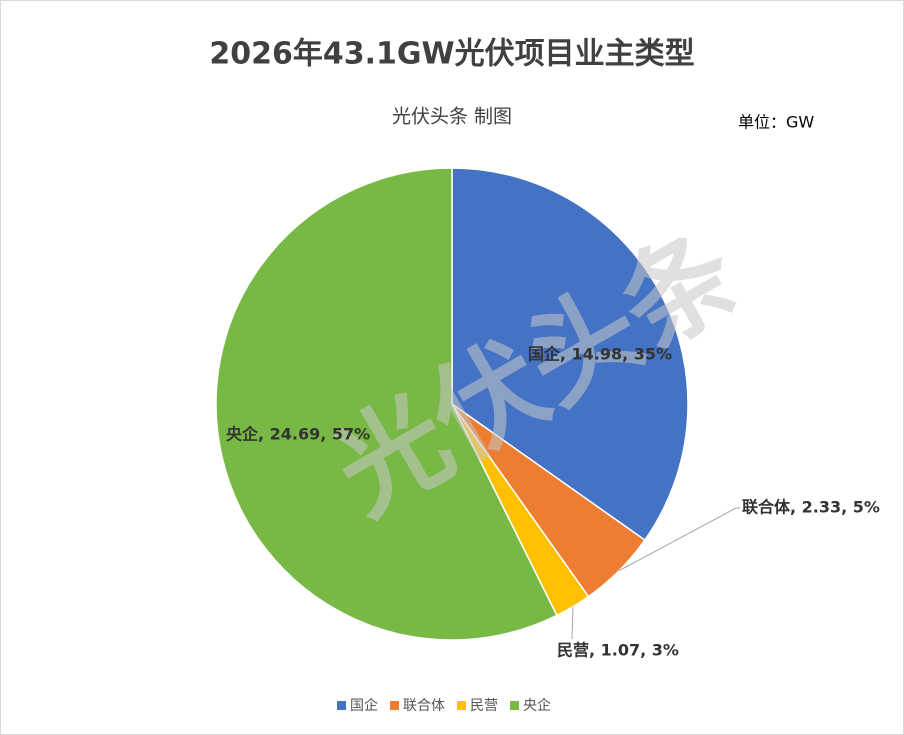 This screenshot has height=735, width=904. What do you see at coordinates (452, 117) in the screenshot?
I see `chart-subtitle: 光伏头条 制图` at bounding box center [452, 117].